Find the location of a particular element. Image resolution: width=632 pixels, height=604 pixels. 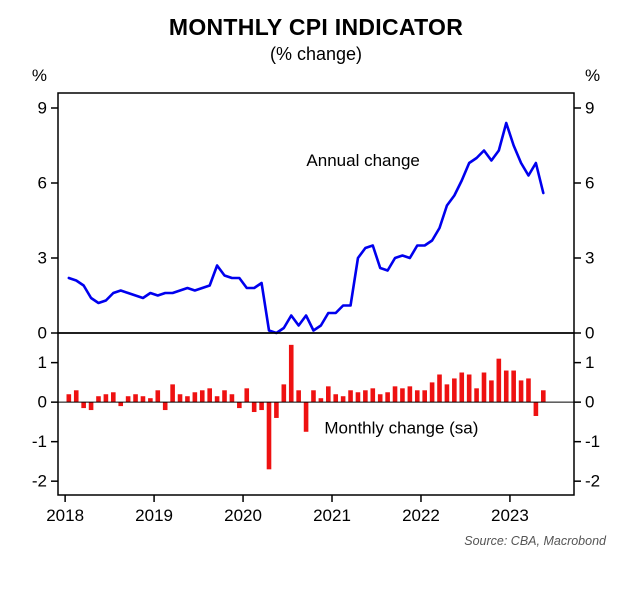

svg-text: 2020 is located at coordinates (243, 515).